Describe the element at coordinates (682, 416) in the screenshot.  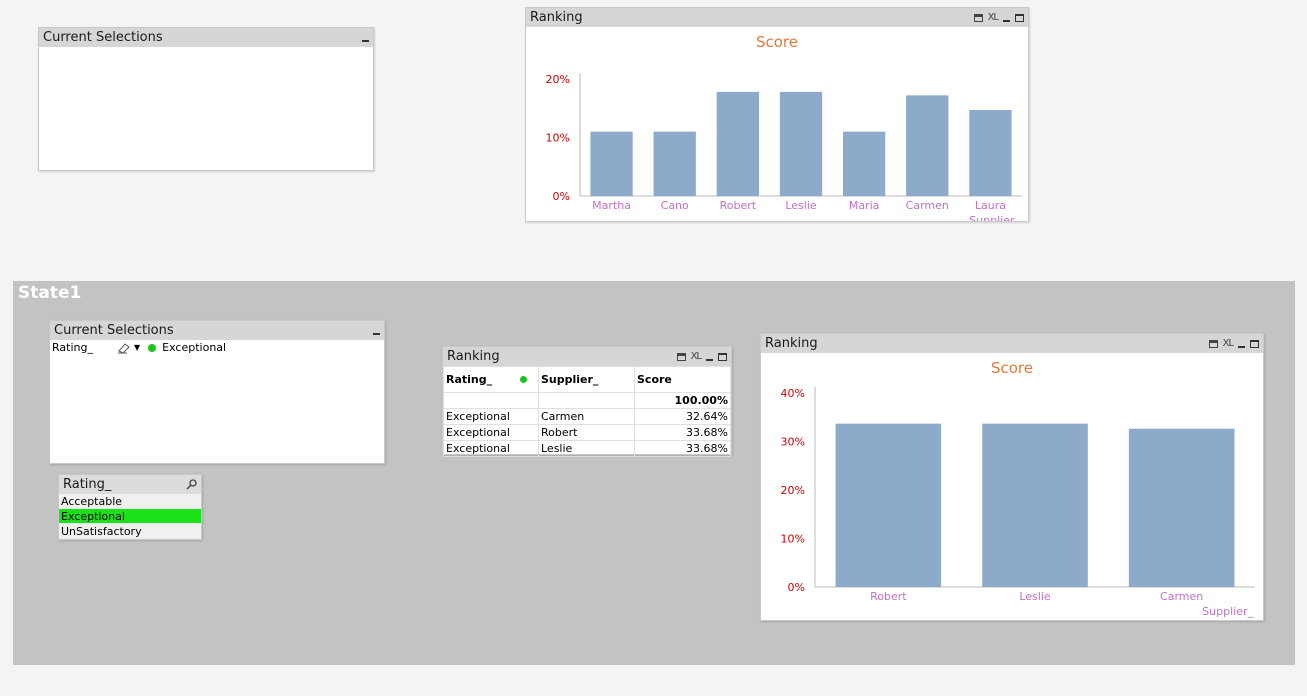
I see `table-cell: 32.64%` at that location.